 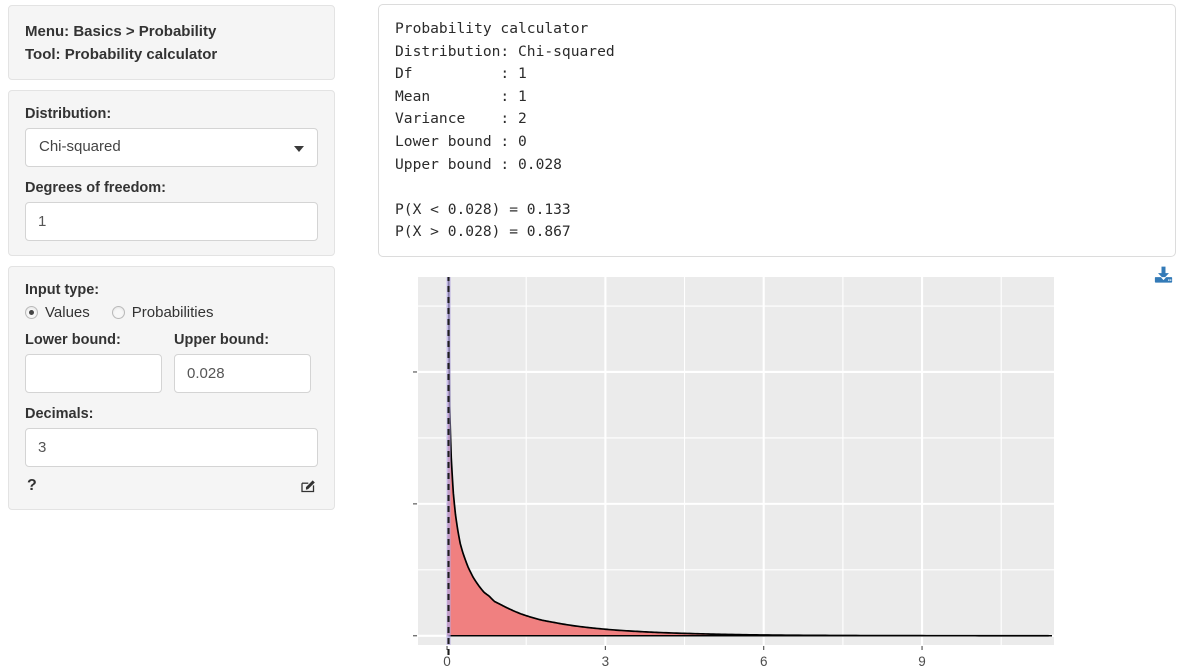 I want to click on lower-bound-label: Lower bound:, so click(x=73, y=339).